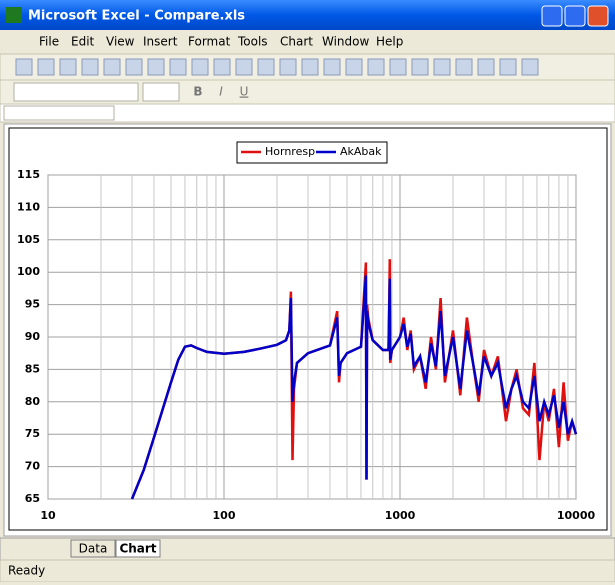 The height and width of the screenshot is (585, 615). What do you see at coordinates (14, 15) in the screenshot?
I see `app-icon` at bounding box center [14, 15].